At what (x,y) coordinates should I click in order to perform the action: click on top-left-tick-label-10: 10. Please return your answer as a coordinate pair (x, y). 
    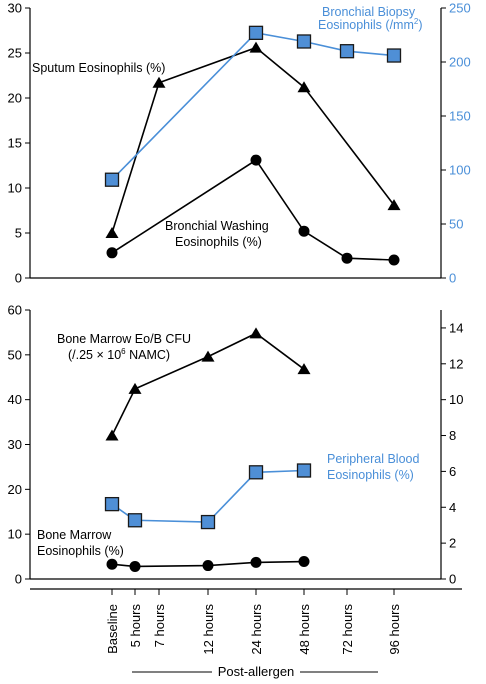
    Looking at the image, I should click on (15, 188).